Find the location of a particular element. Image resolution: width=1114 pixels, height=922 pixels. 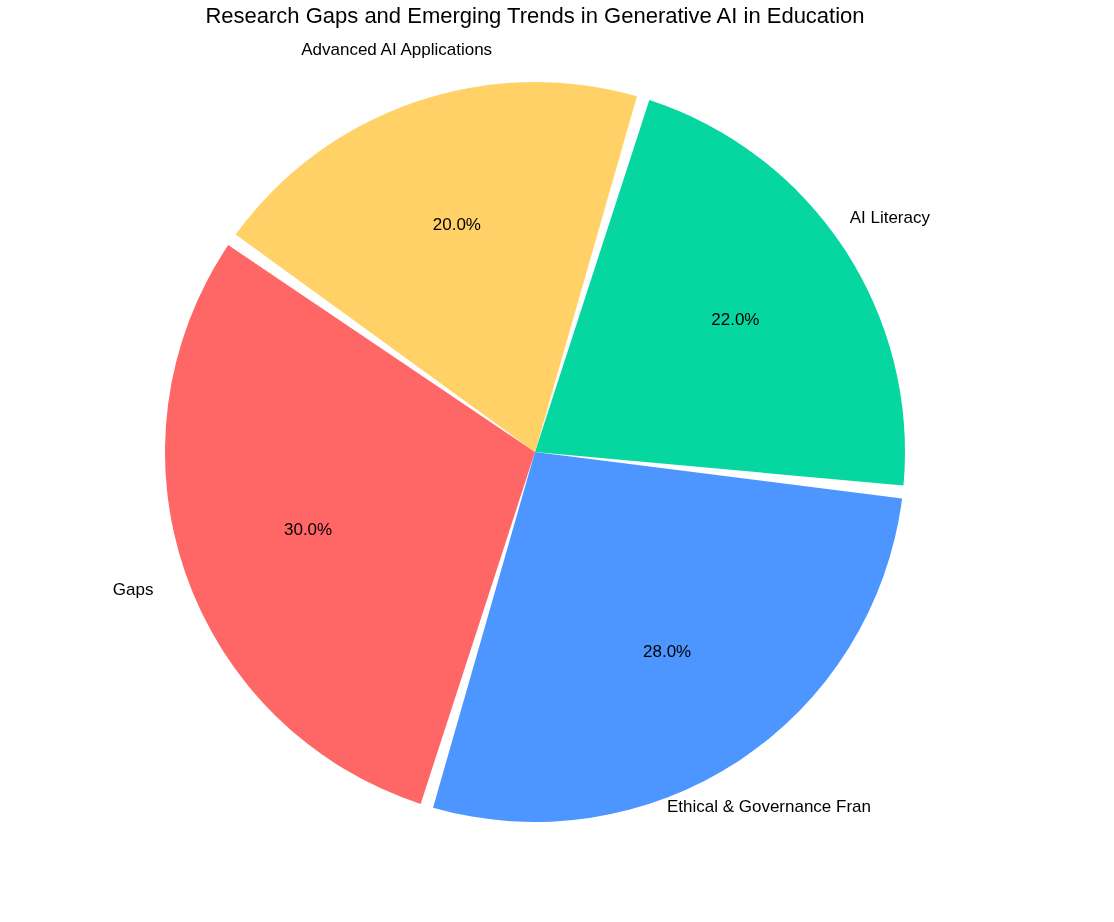

slice-label: AI Literacy is located at coordinates (890, 218).